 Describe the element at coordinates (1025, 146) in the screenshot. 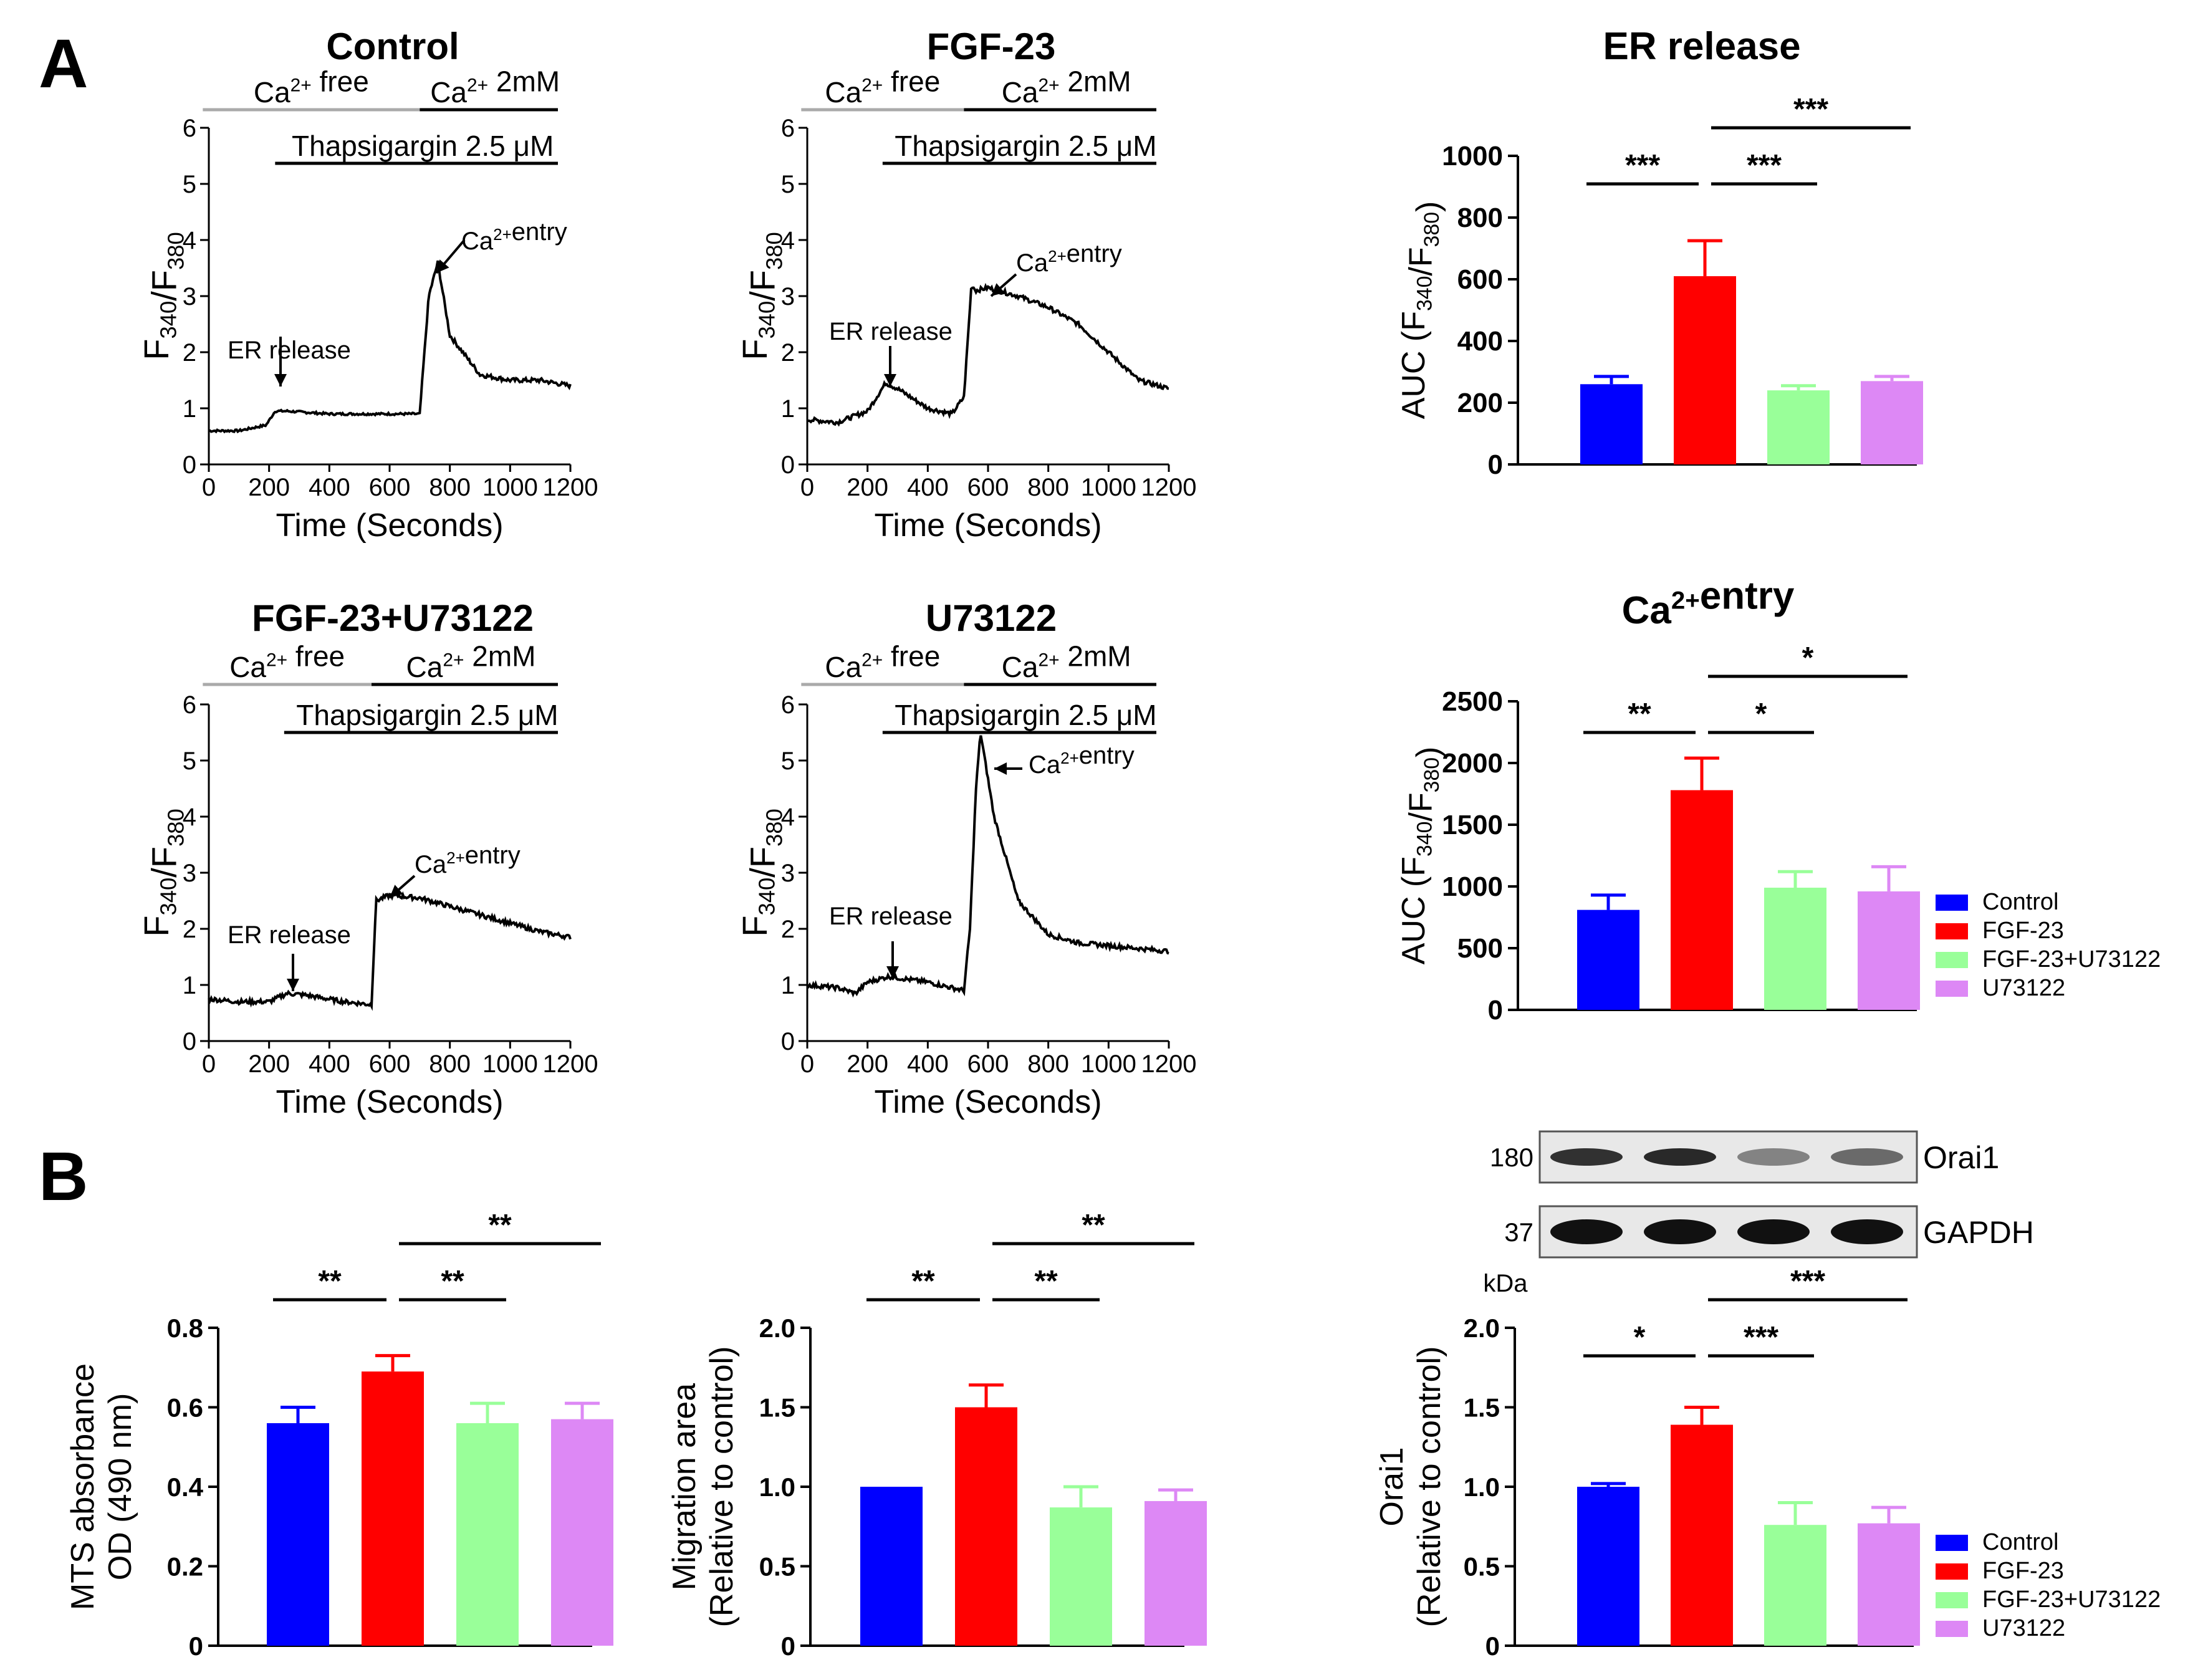

I see `thapsigargin-label: Thapsigargin 2.5 μM` at that location.